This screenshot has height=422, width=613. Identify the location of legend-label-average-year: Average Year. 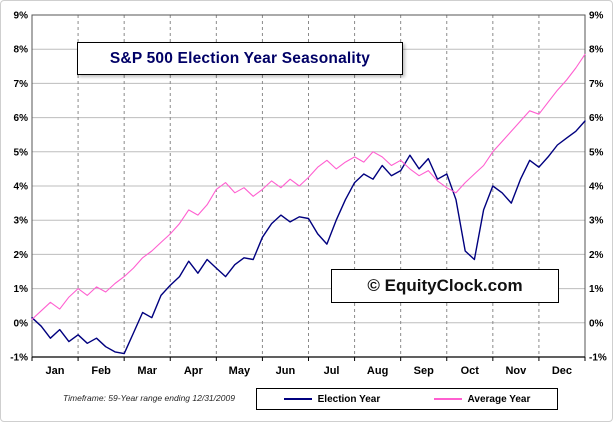
(499, 399).